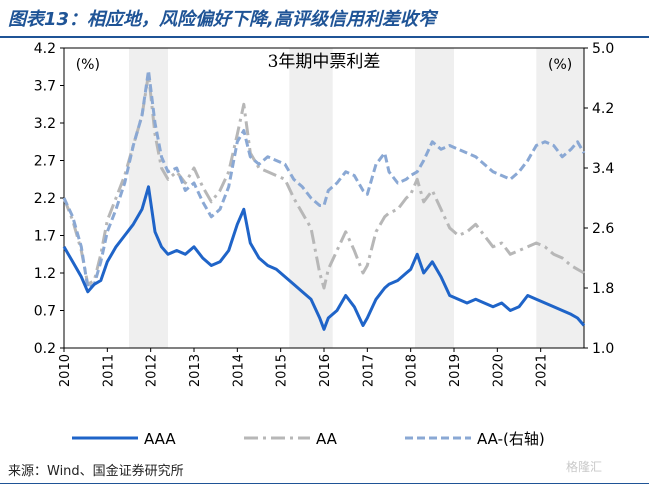 The height and width of the screenshot is (485, 649). I want to click on title-rule, so click(324, 37).